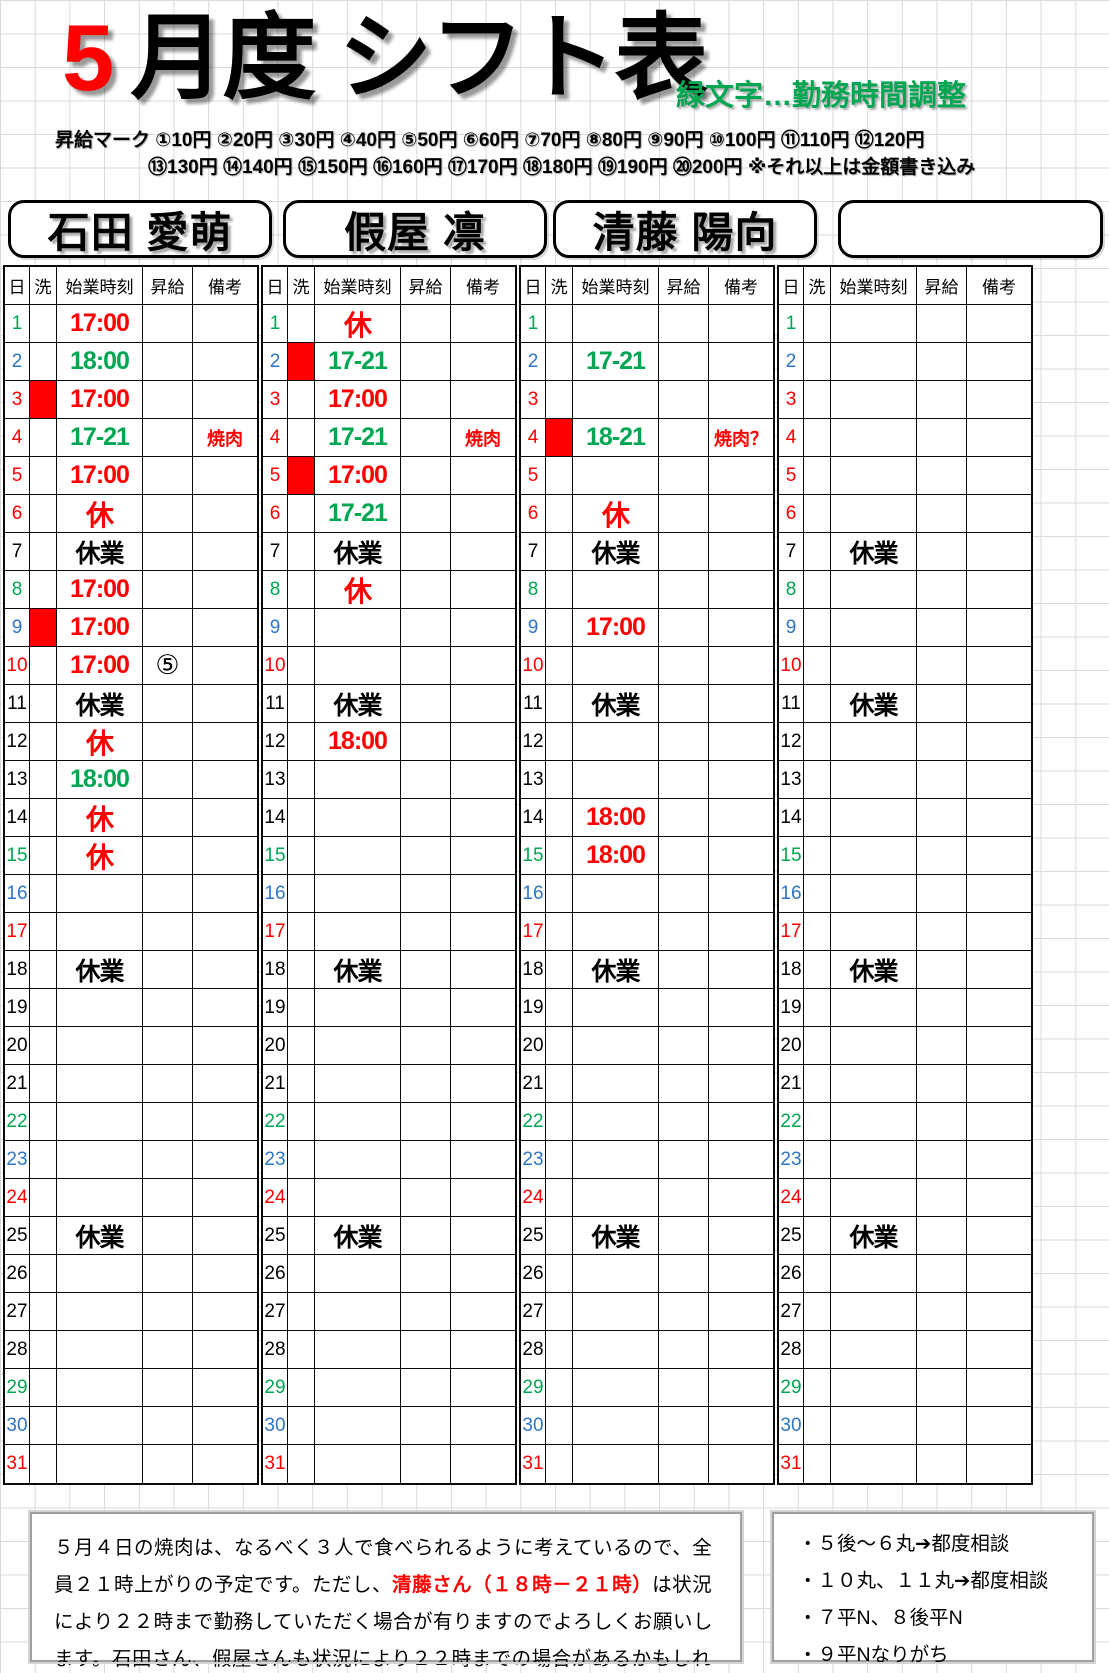 The width and height of the screenshot is (1109, 1673). What do you see at coordinates (358, 514) in the screenshot?
I see `start-time-cell: 17-21` at bounding box center [358, 514].